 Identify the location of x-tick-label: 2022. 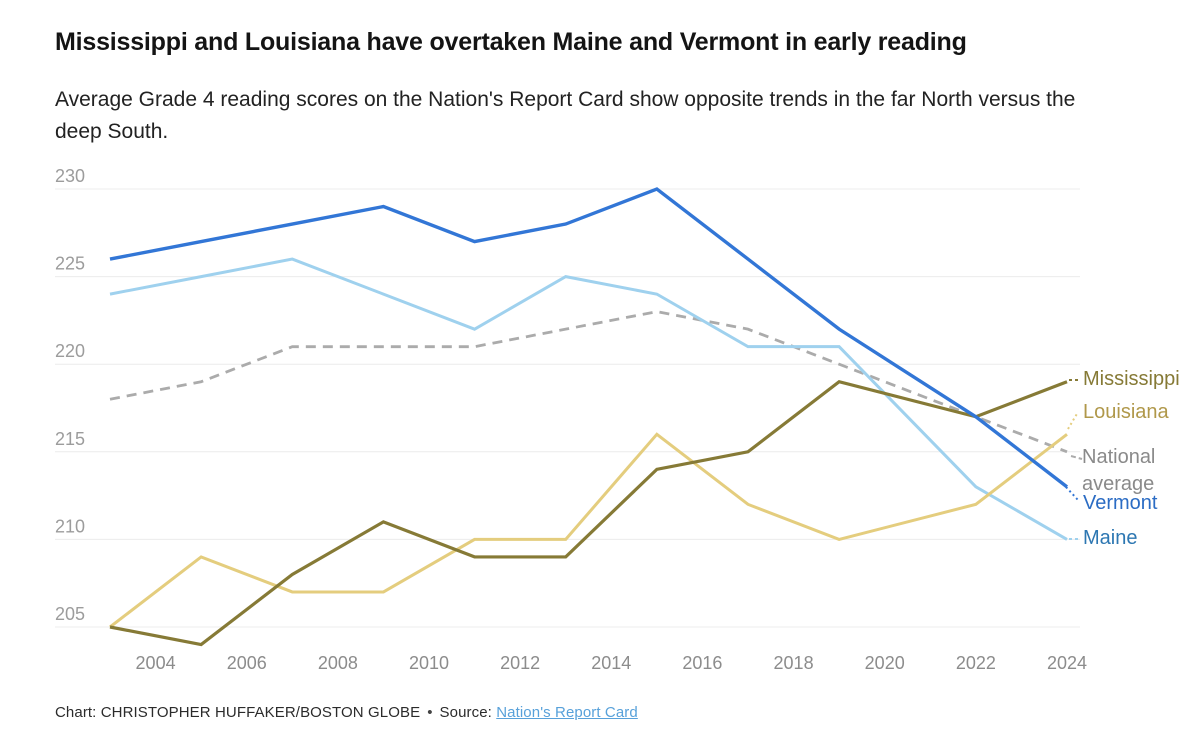
(976, 663).